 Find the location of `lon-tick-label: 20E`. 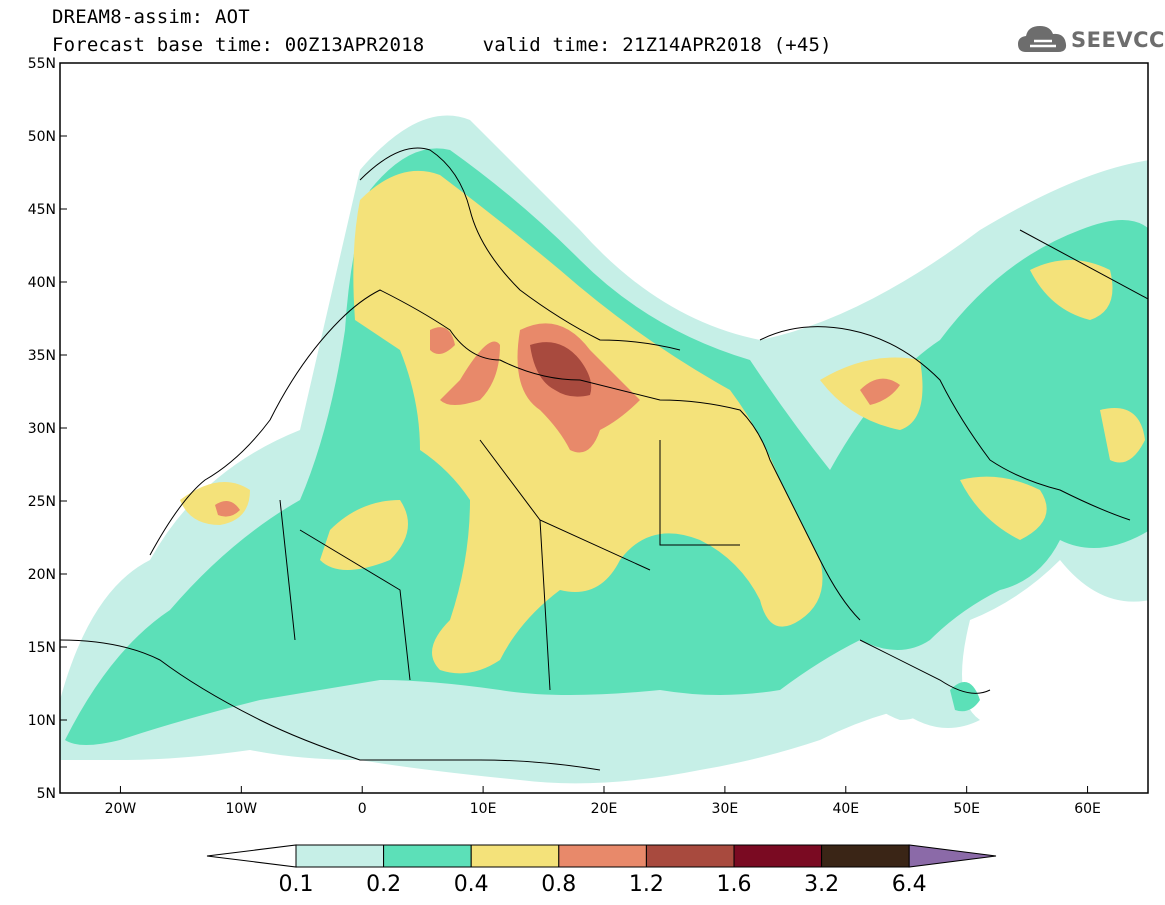

lon-tick-label: 20E is located at coordinates (604, 809).